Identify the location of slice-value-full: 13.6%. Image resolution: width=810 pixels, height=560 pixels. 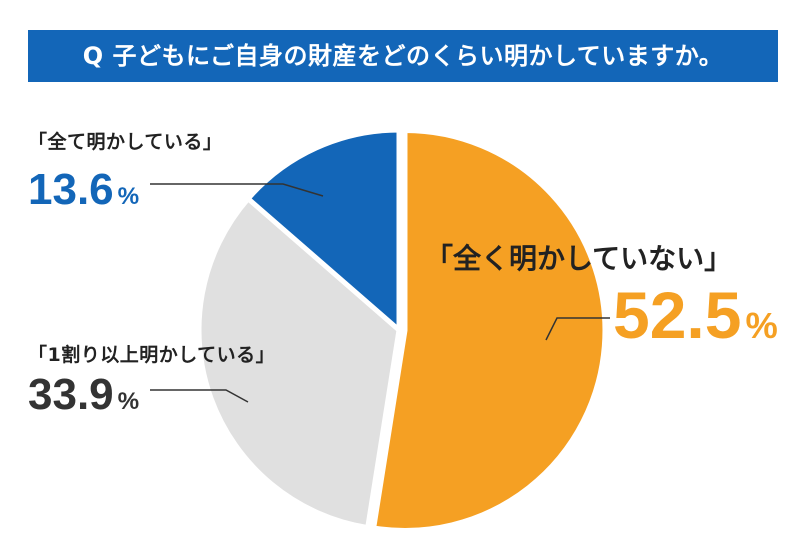
(83, 190).